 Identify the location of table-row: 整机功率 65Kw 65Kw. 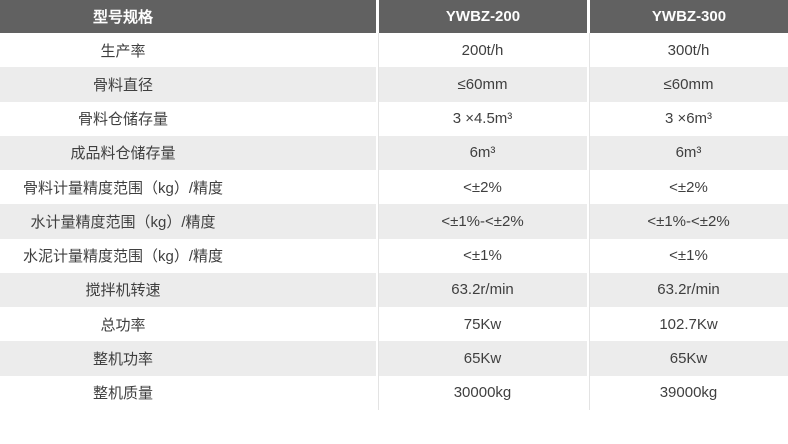
(394, 358).